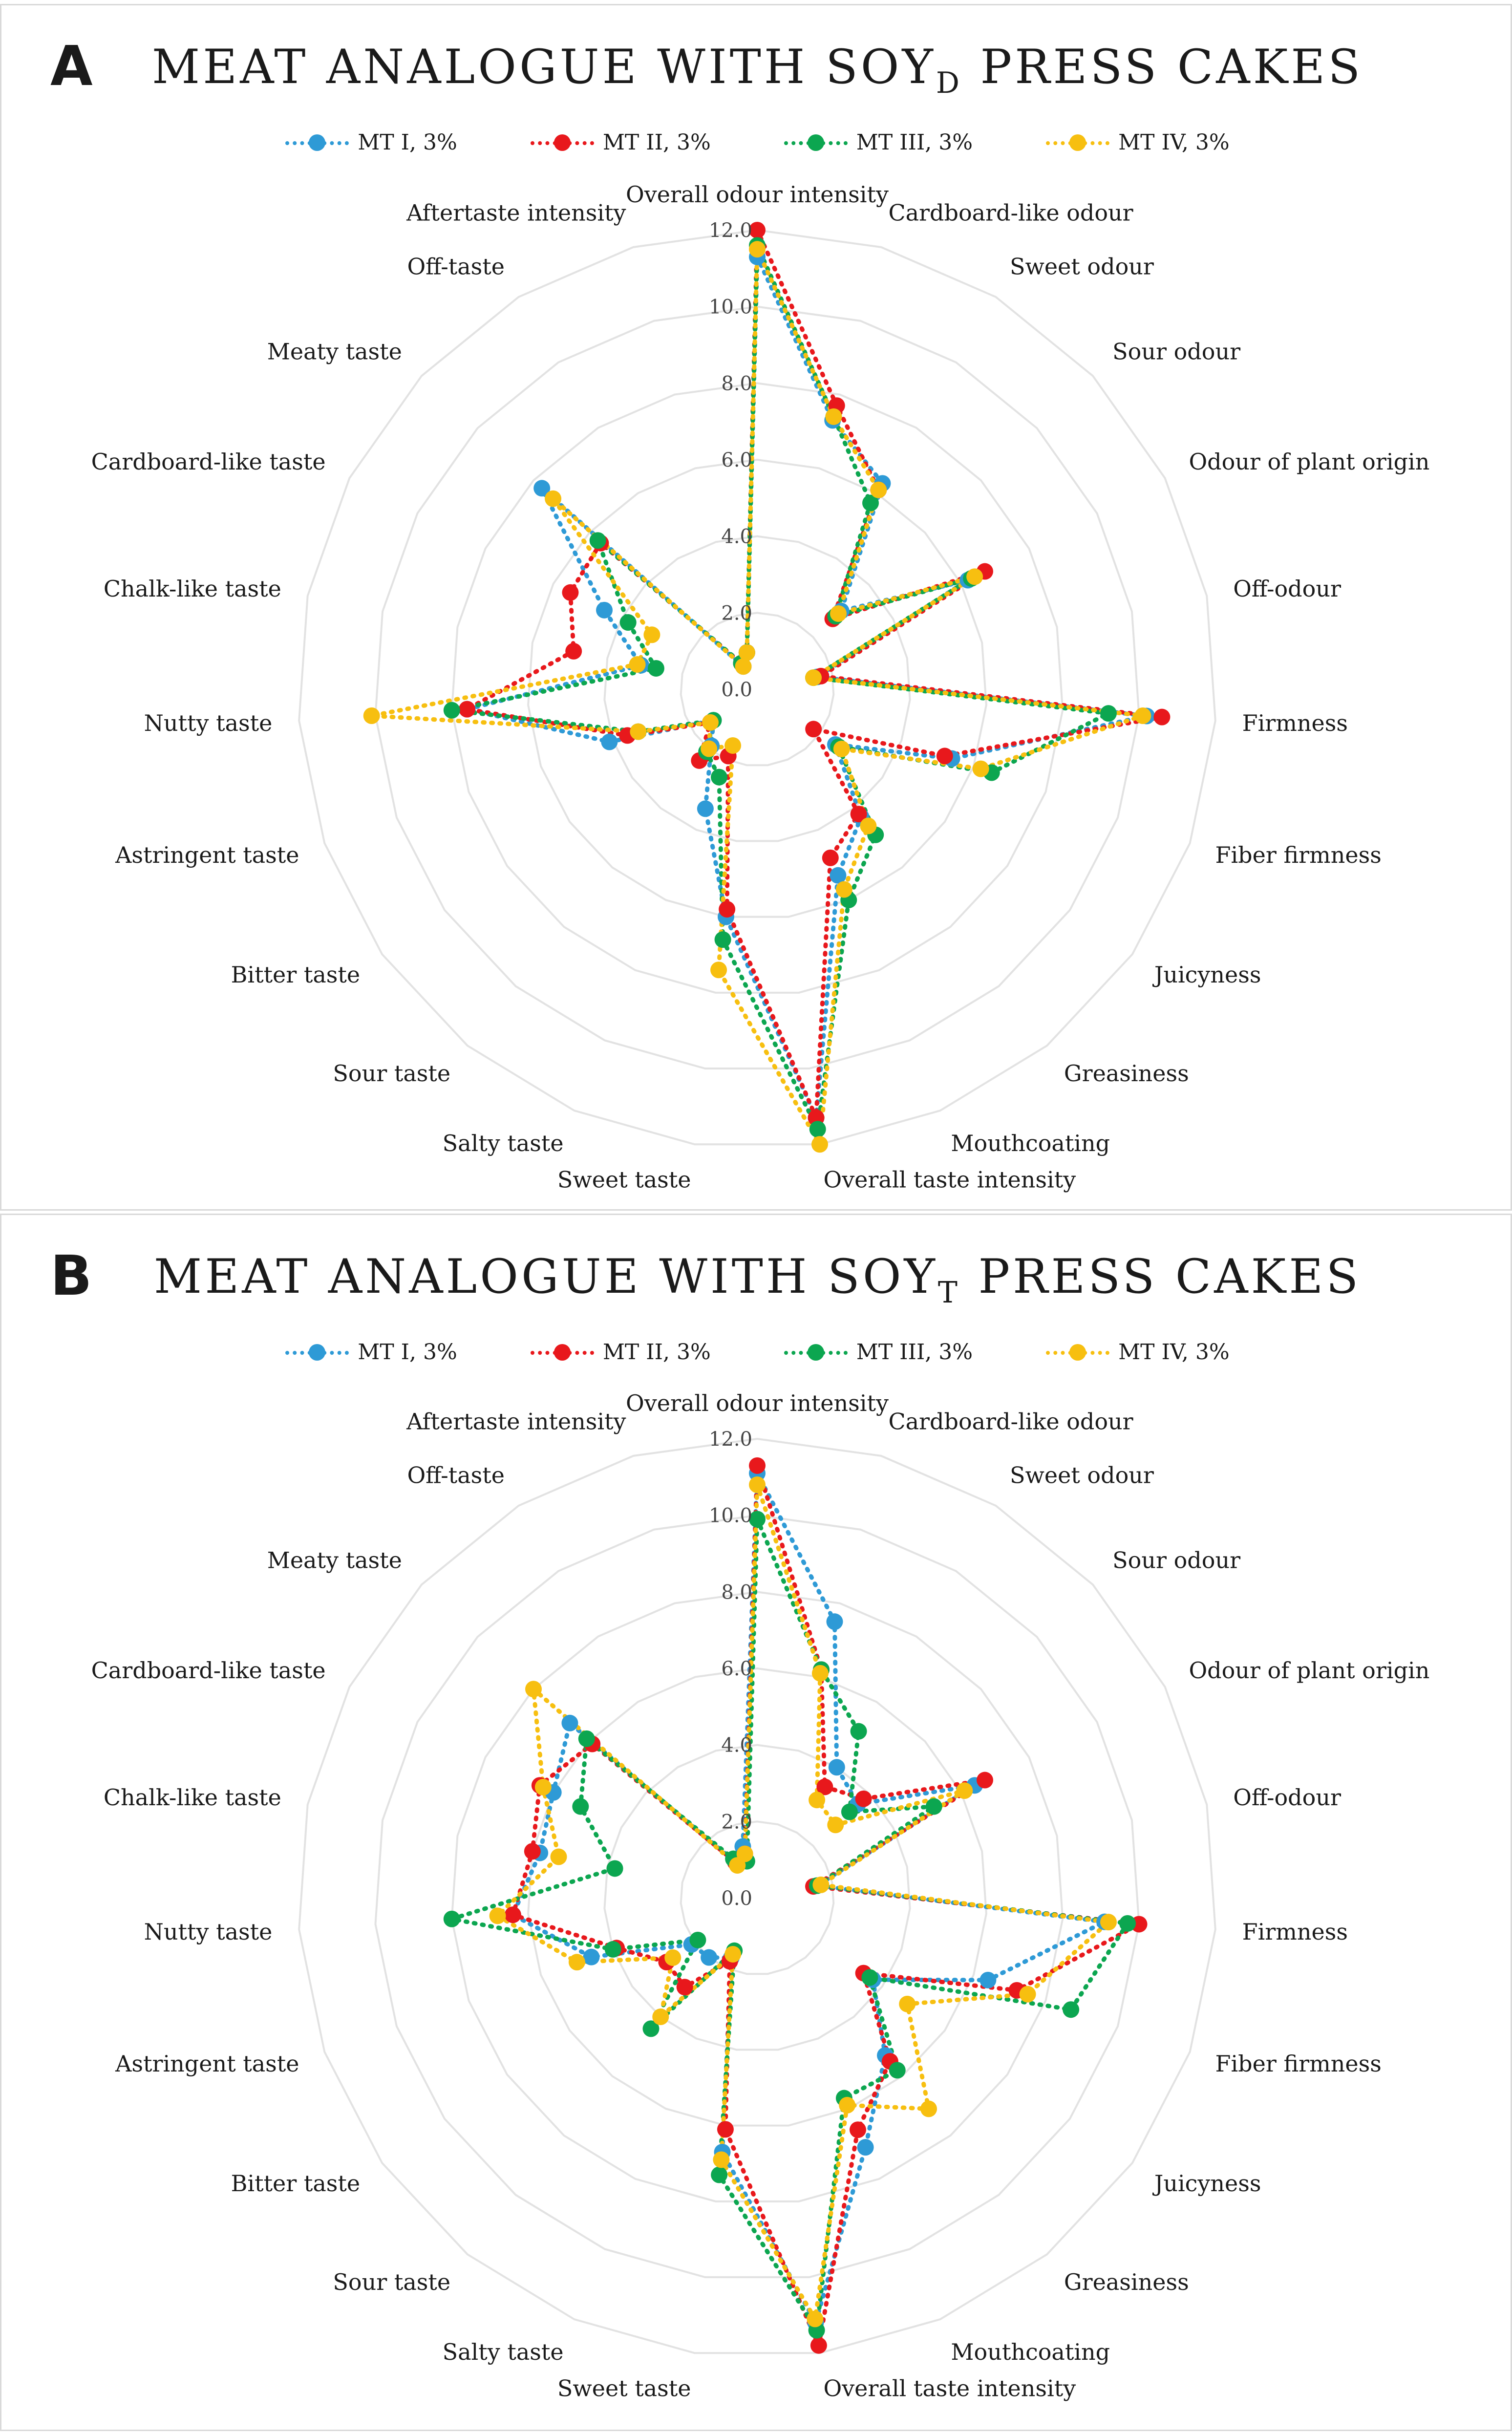 The width and height of the screenshot is (1512, 2435). I want to click on tick-label: 12.0, so click(731, 230).